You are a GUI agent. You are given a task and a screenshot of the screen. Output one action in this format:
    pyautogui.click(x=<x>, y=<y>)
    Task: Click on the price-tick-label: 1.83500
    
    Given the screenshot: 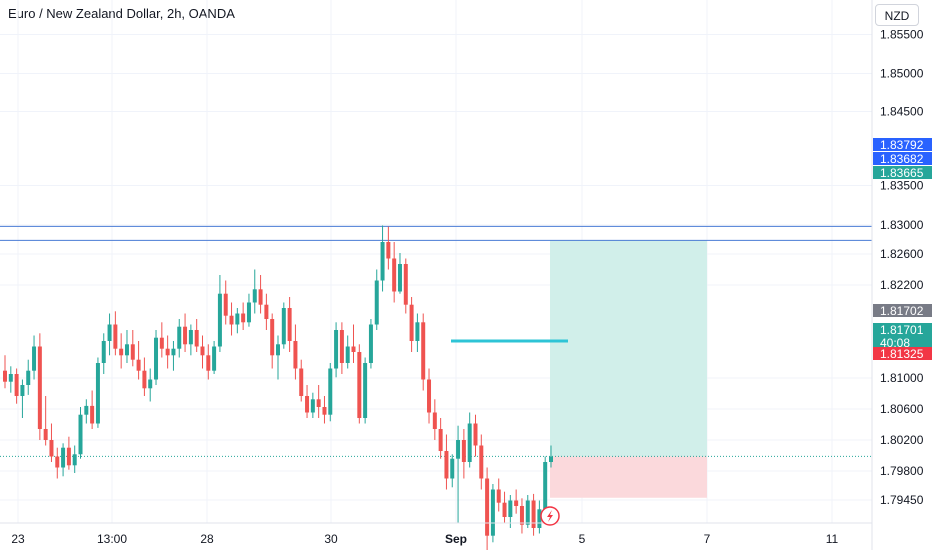 What is the action you would take?
    pyautogui.click(x=902, y=186)
    